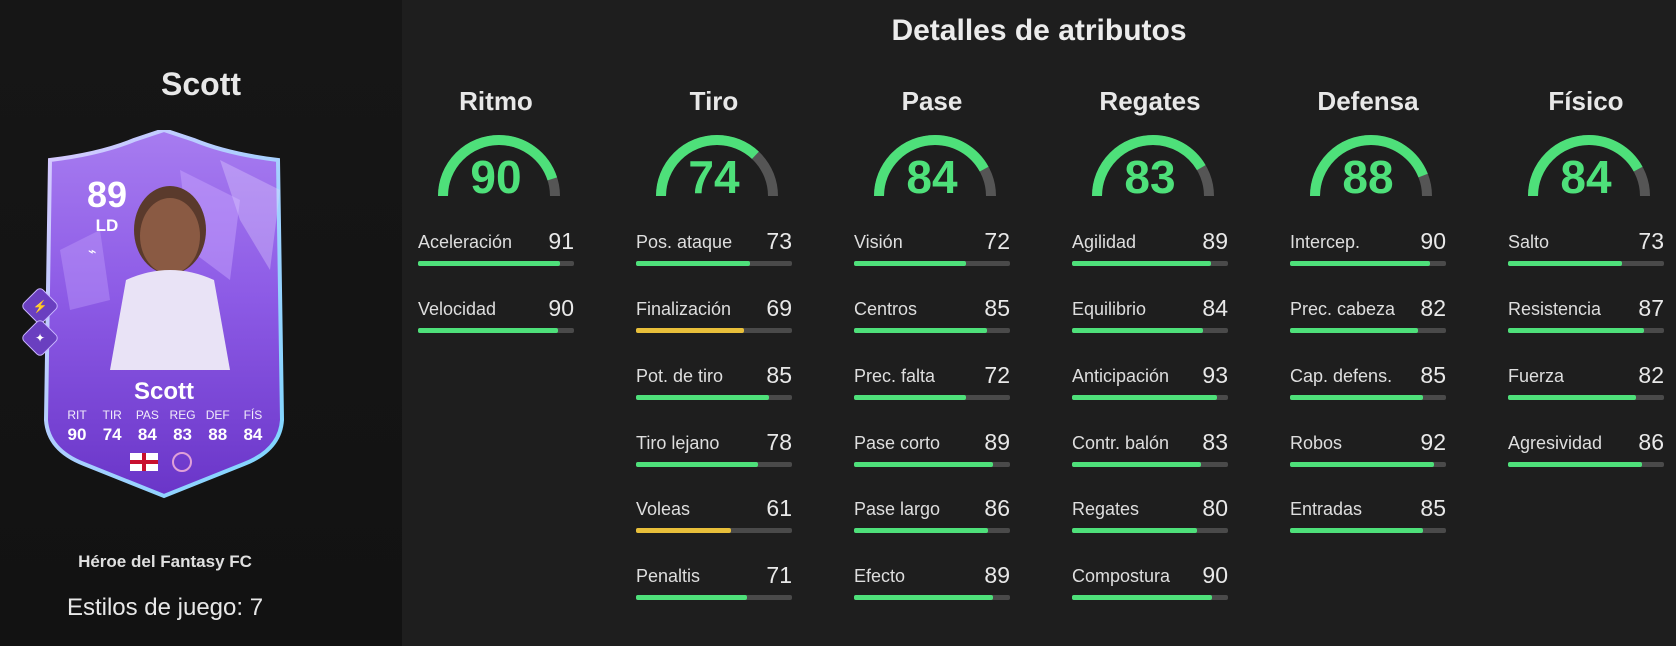  What do you see at coordinates (77, 426) in the screenshot?
I see `card-stat-rit: RIT 90` at bounding box center [77, 426].